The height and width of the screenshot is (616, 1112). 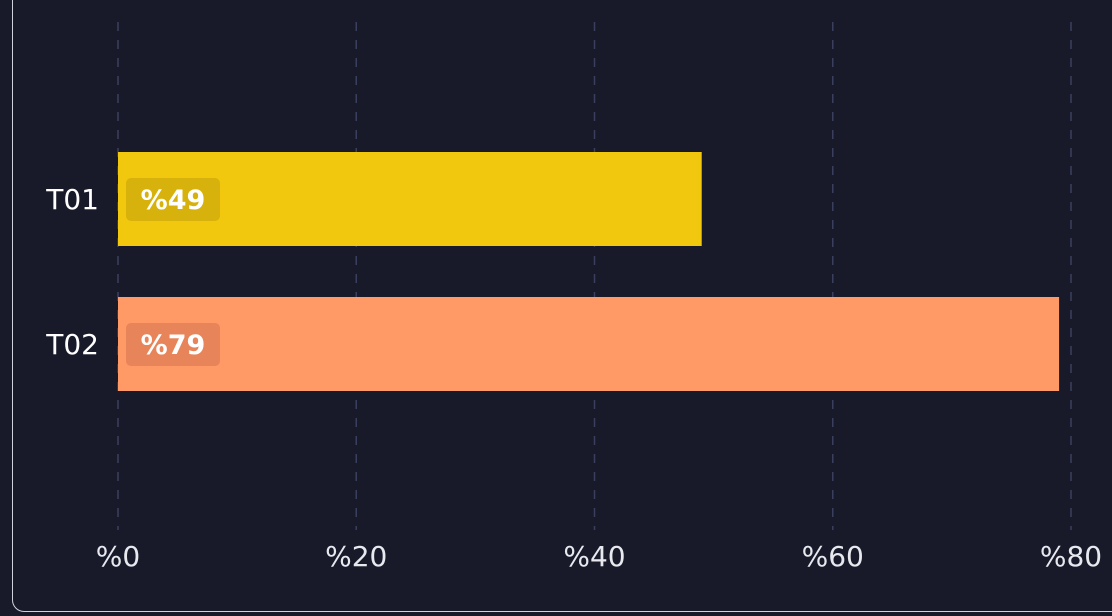 I want to click on category-label: T02, so click(x=72, y=344).